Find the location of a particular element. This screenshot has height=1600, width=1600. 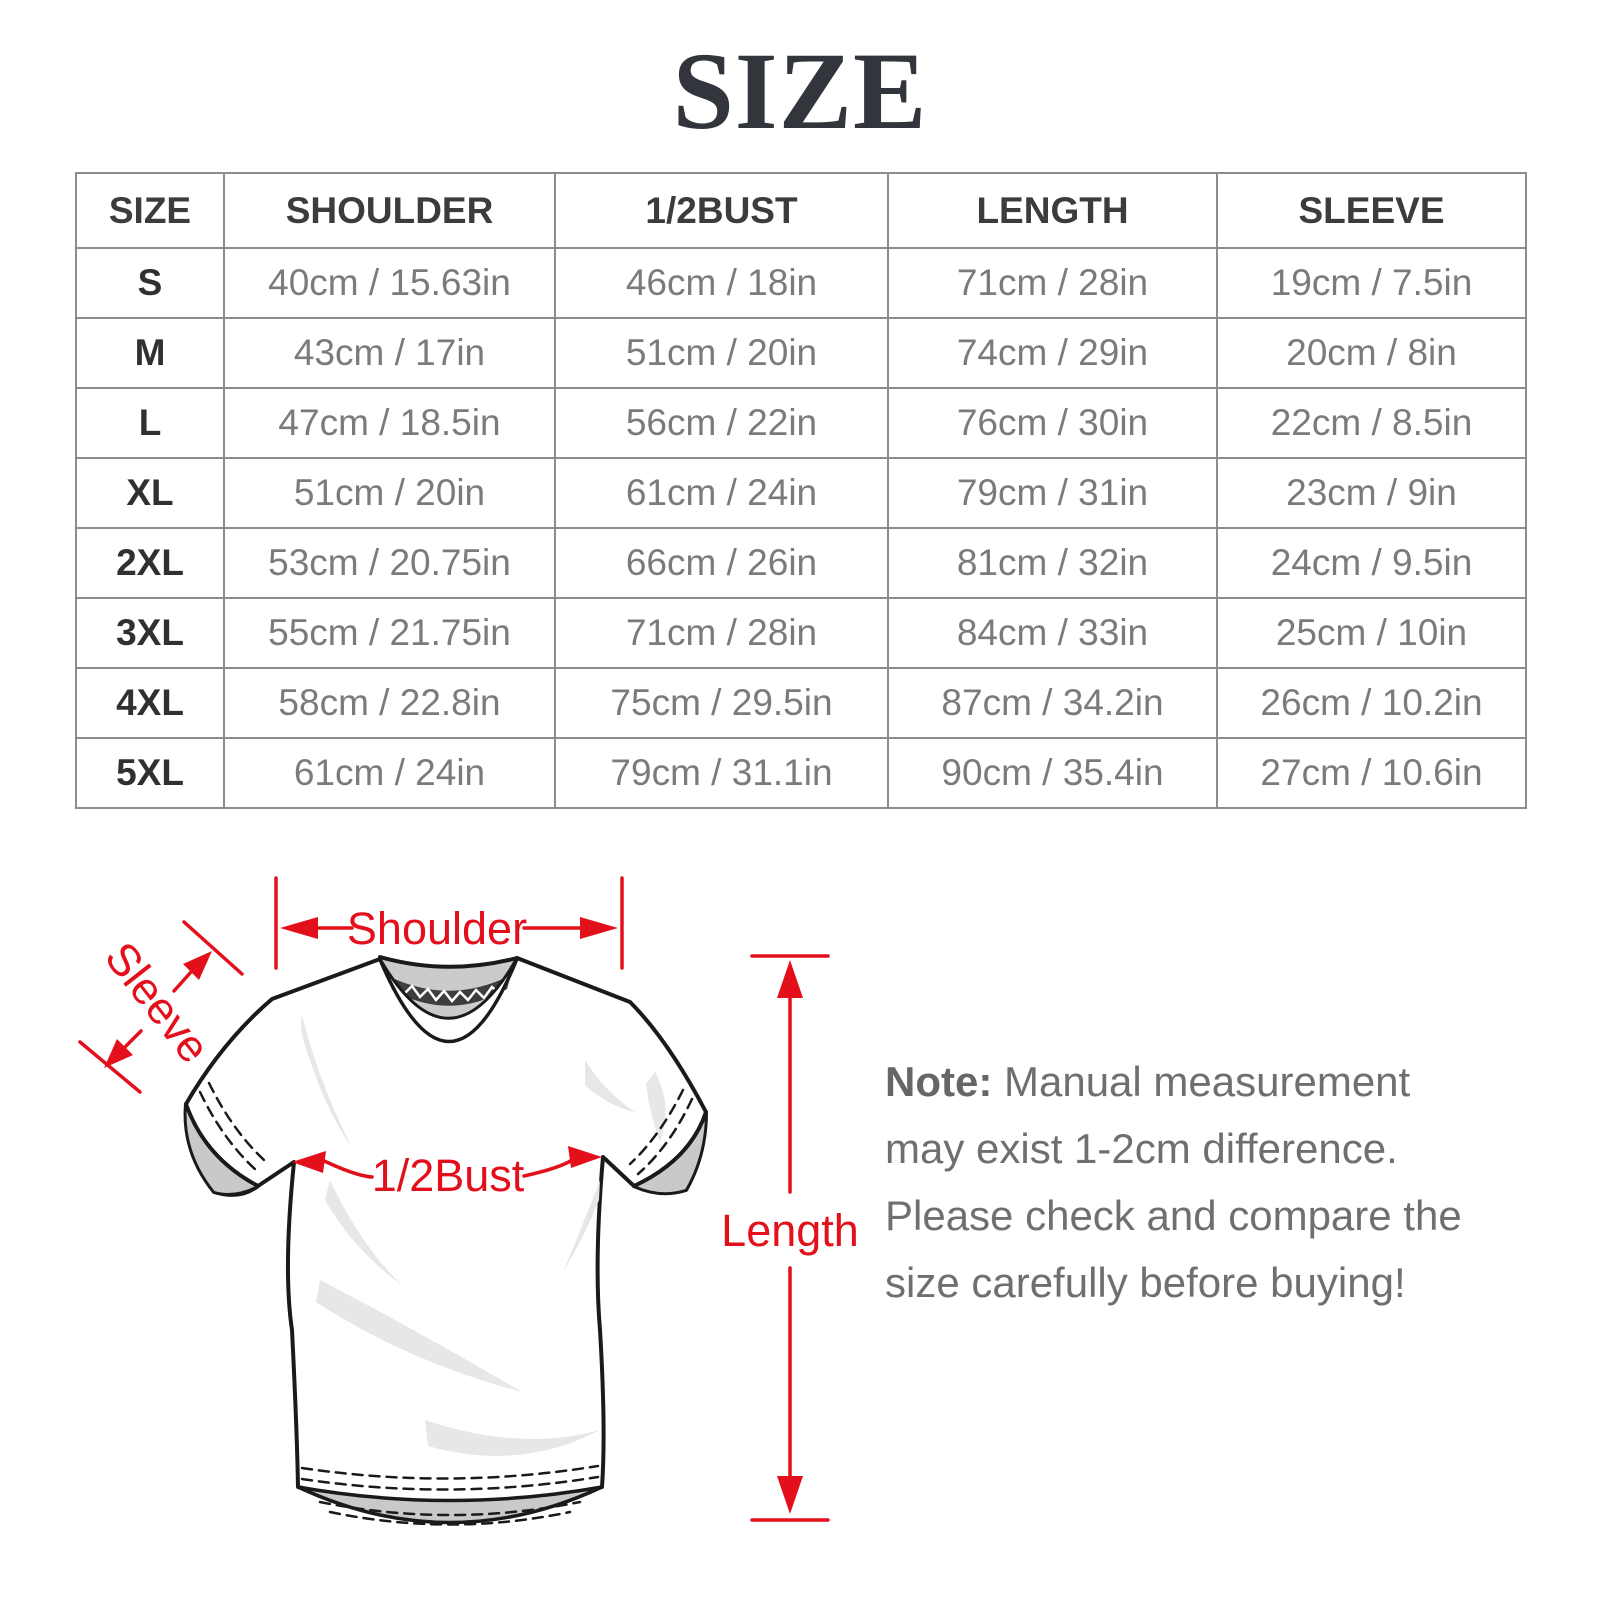

cell-sleeve: 22cm / 8.5in is located at coordinates (1371, 423).